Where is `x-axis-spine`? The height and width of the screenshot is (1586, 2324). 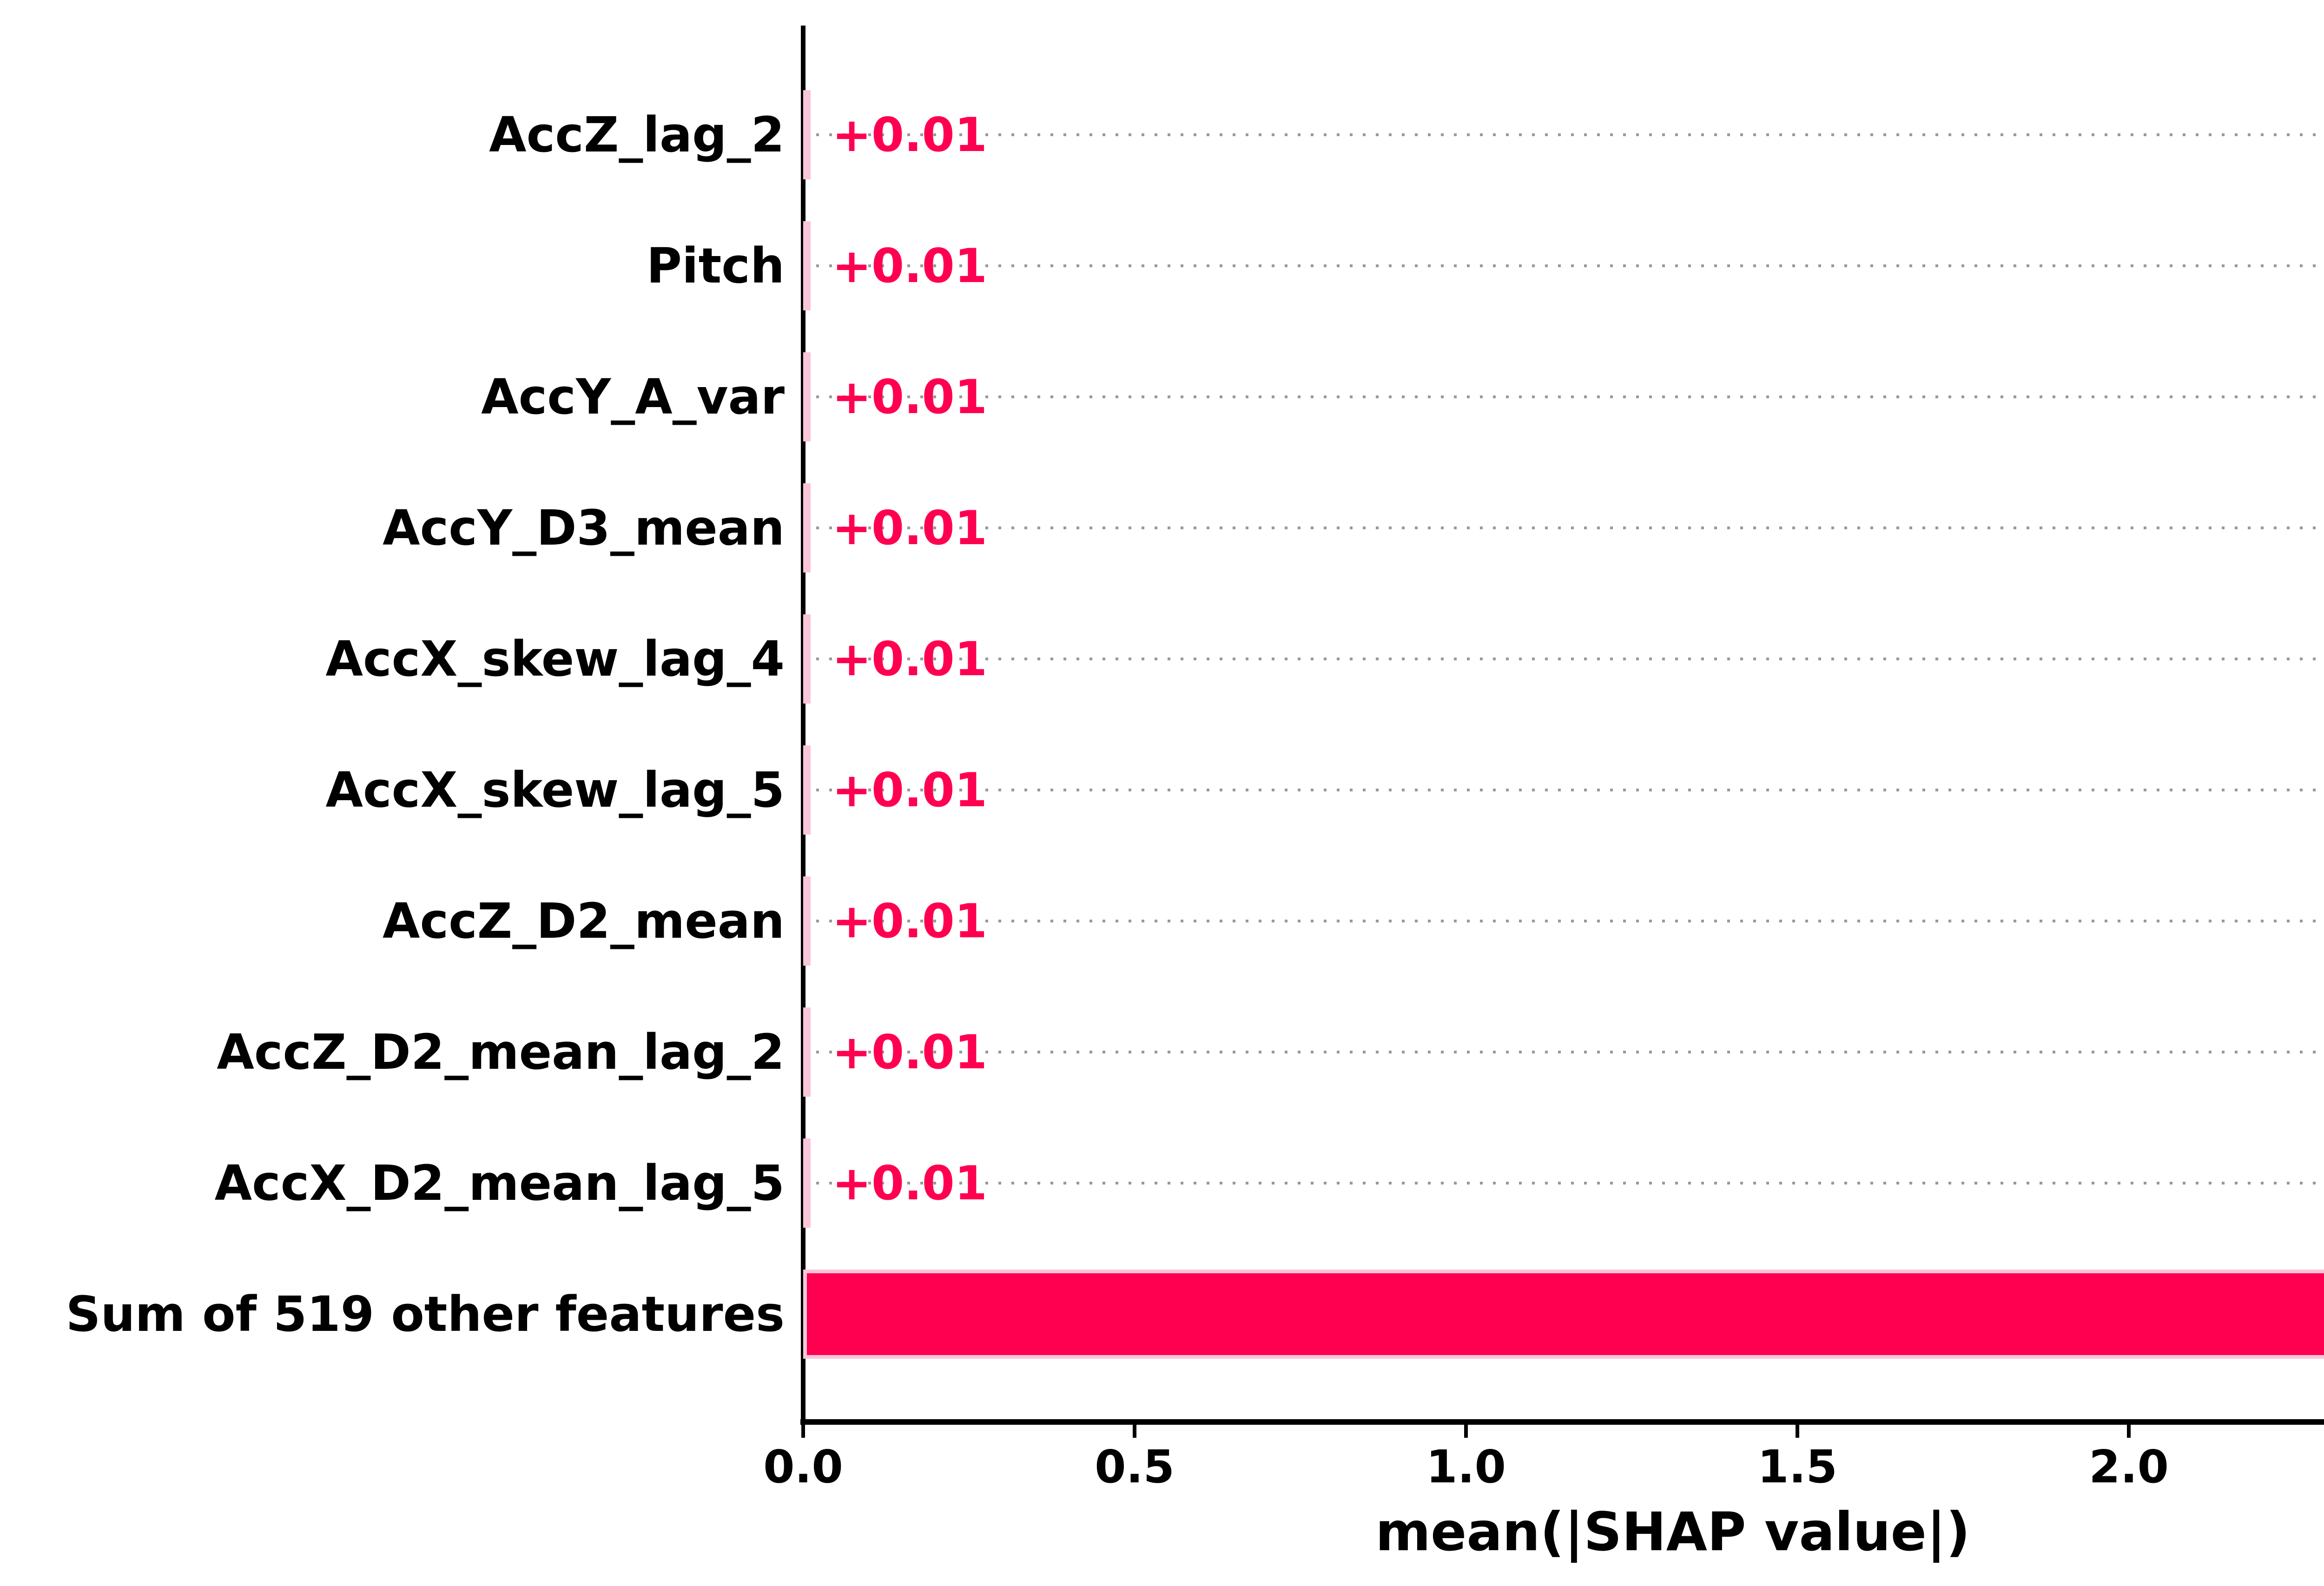 x-axis-spine is located at coordinates (1562, 1422).